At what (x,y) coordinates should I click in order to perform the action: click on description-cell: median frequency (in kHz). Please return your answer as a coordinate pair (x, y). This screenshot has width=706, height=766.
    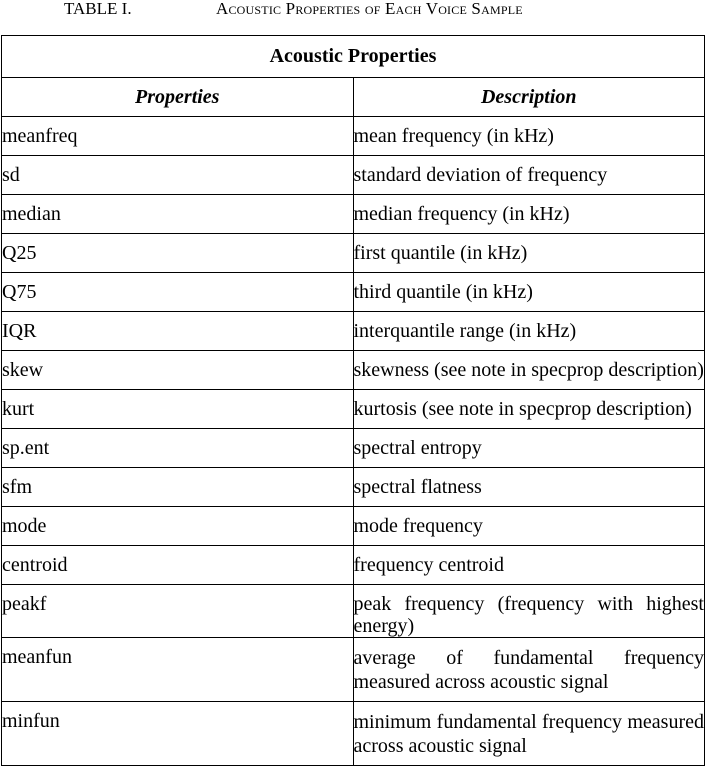
    Looking at the image, I should click on (528, 214).